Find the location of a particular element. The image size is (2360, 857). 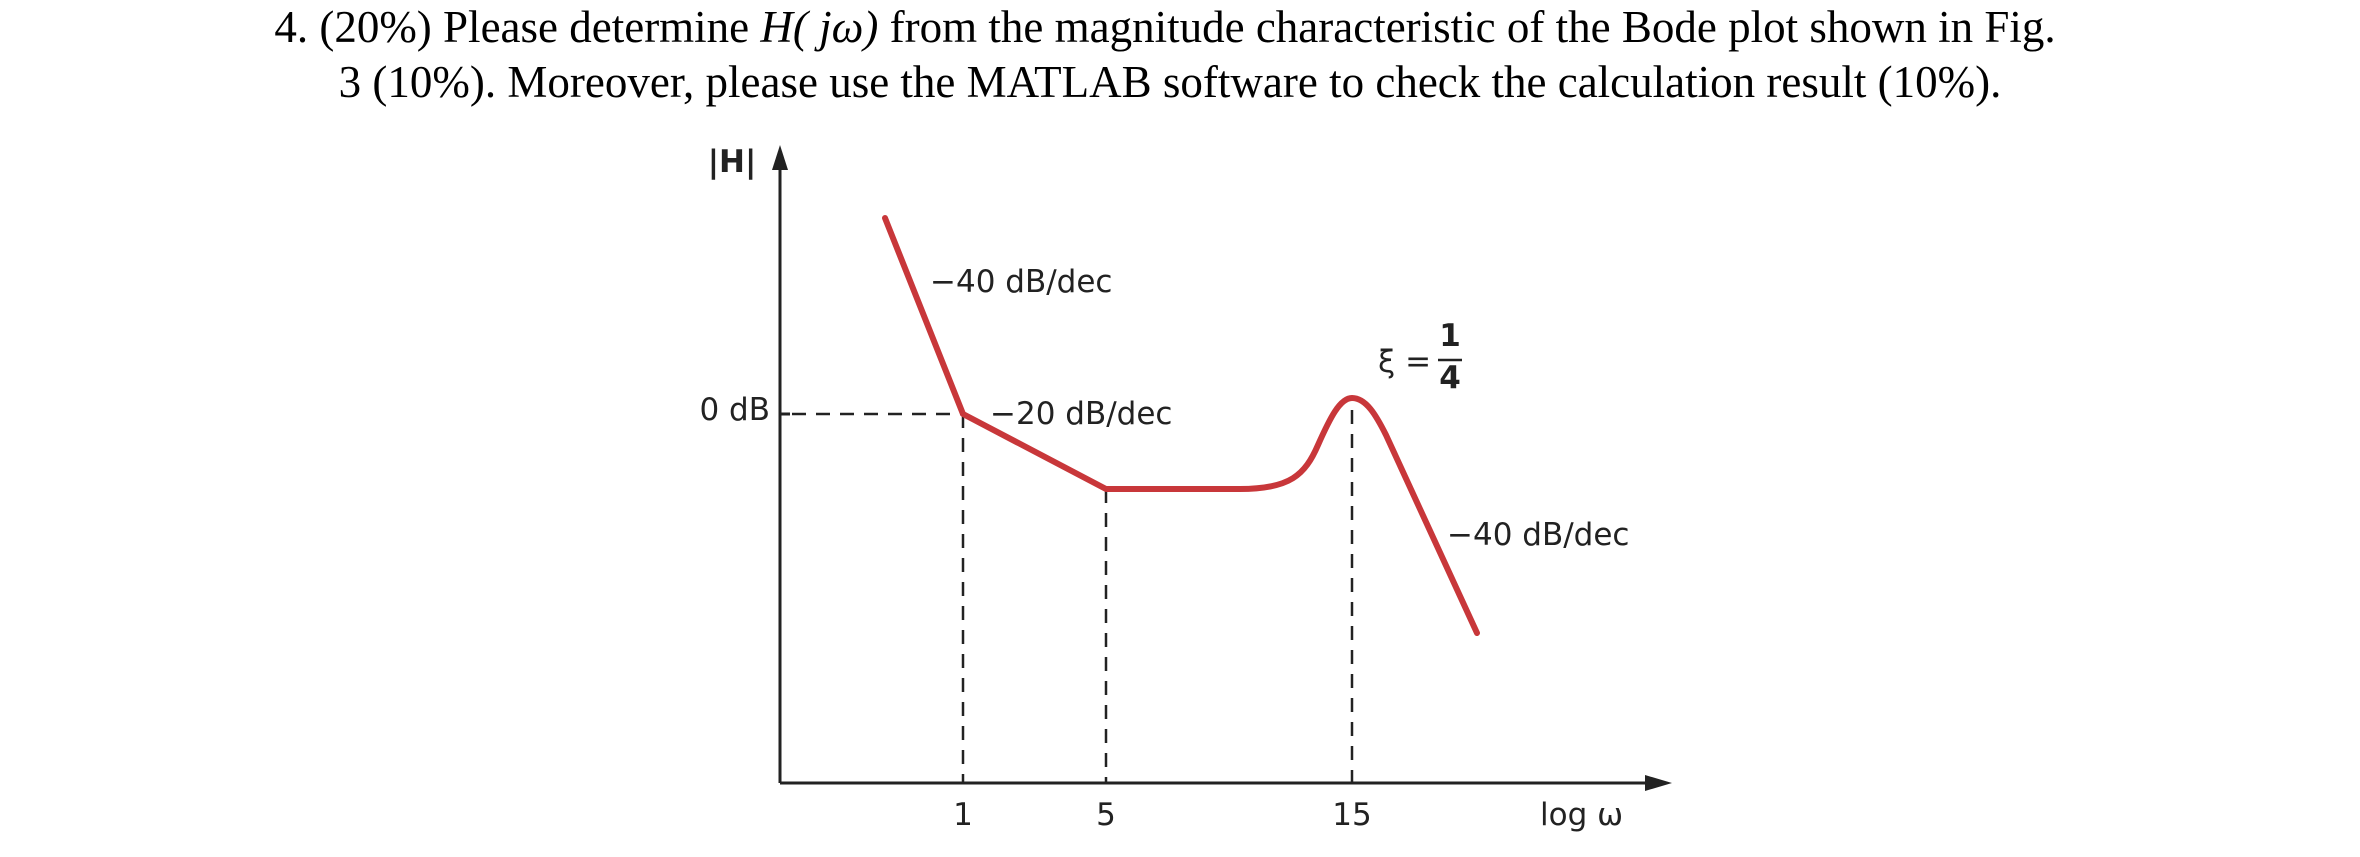

slope-label: −20 dB/dec is located at coordinates (1081, 414).